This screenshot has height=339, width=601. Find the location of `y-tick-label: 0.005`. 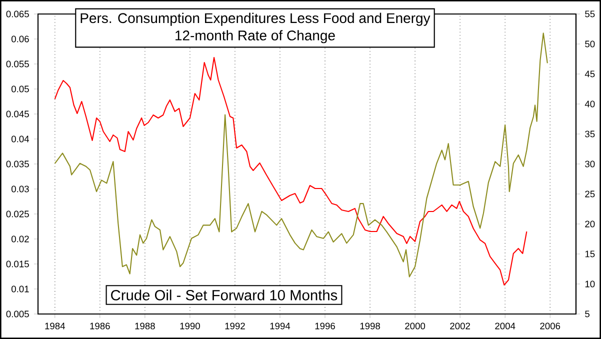

y-tick-label: 0.005 is located at coordinates (17, 314).